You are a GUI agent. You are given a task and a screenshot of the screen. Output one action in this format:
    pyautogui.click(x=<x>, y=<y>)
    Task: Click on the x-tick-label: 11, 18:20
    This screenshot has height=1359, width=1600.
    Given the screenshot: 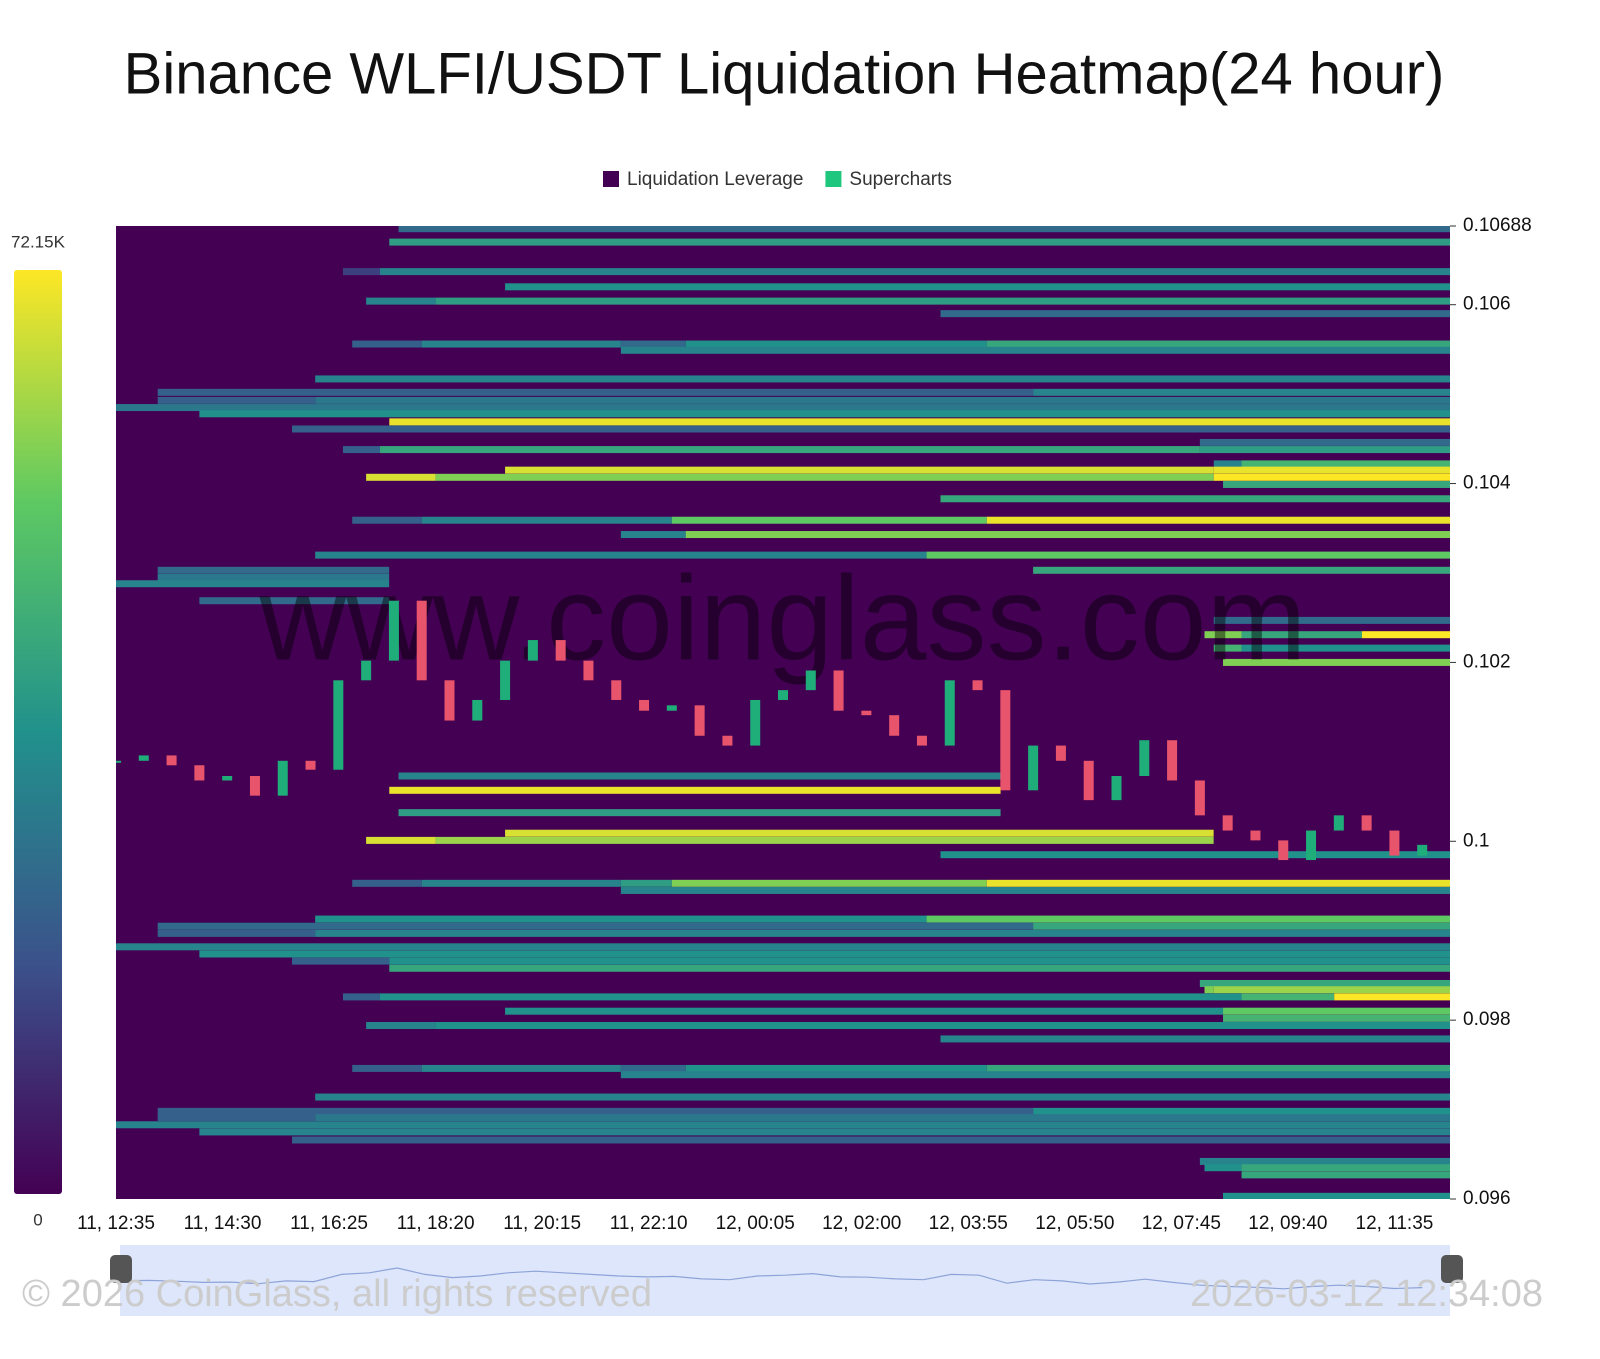 What is the action you would take?
    pyautogui.click(x=436, y=1223)
    